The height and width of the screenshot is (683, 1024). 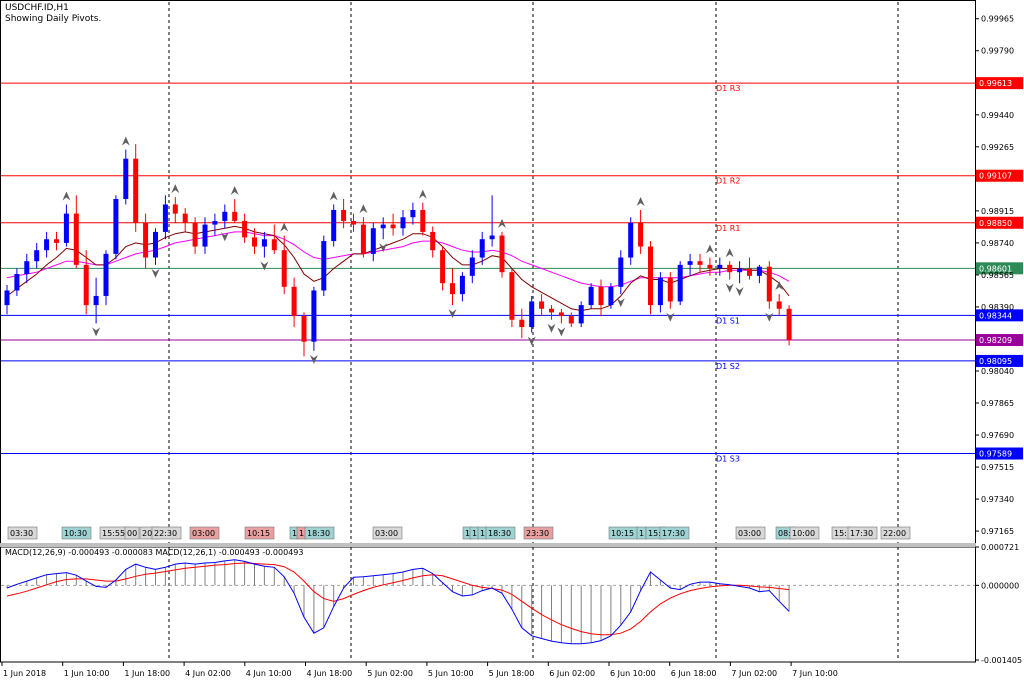 What do you see at coordinates (997, 275) in the screenshot?
I see `price-tick-label: 0.98565` at bounding box center [997, 275].